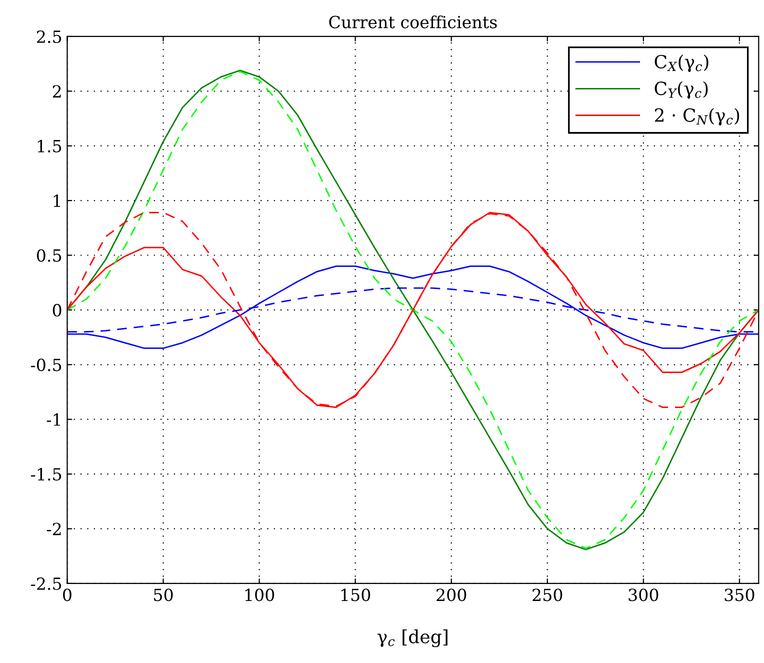  I want to click on x-tick-label: 250, so click(547, 595).